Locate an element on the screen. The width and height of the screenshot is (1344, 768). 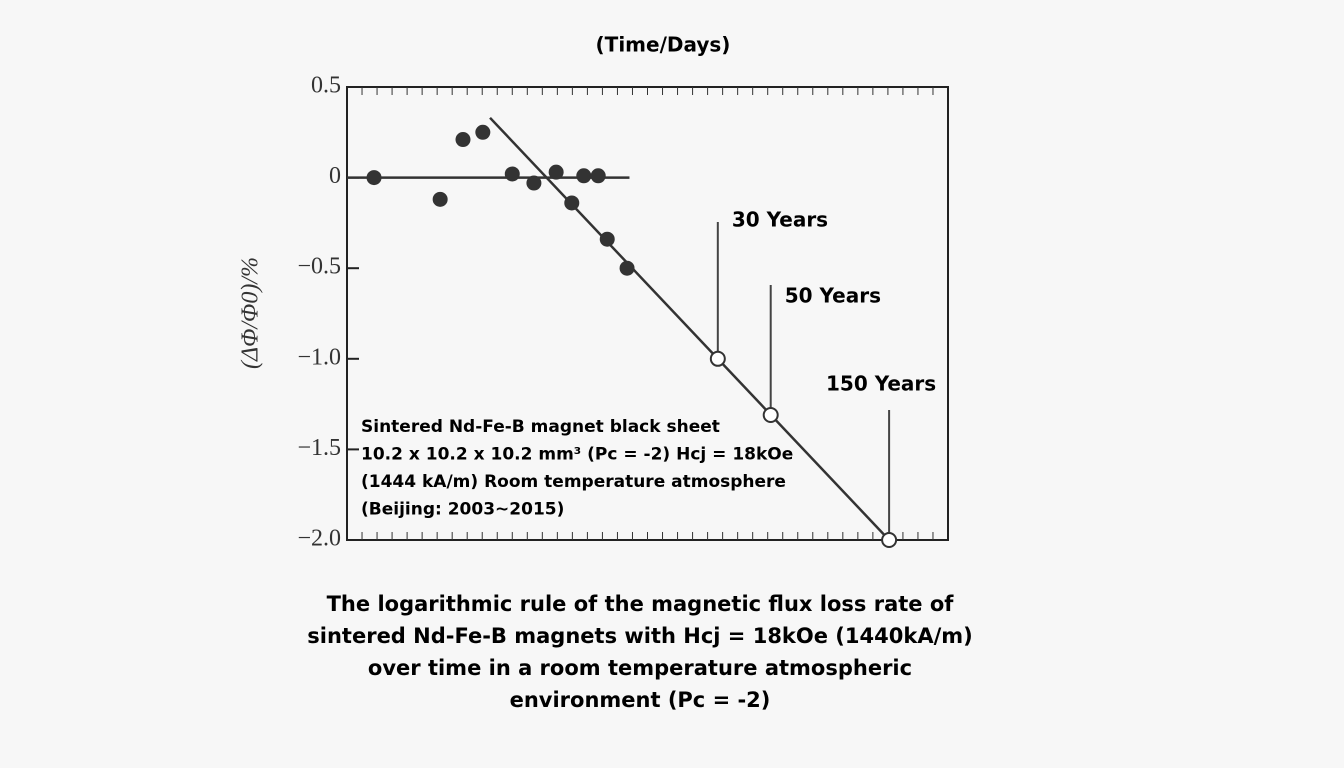
y-axis-label: (ΔΦ/Φ0)/% is located at coordinates (251, 313).